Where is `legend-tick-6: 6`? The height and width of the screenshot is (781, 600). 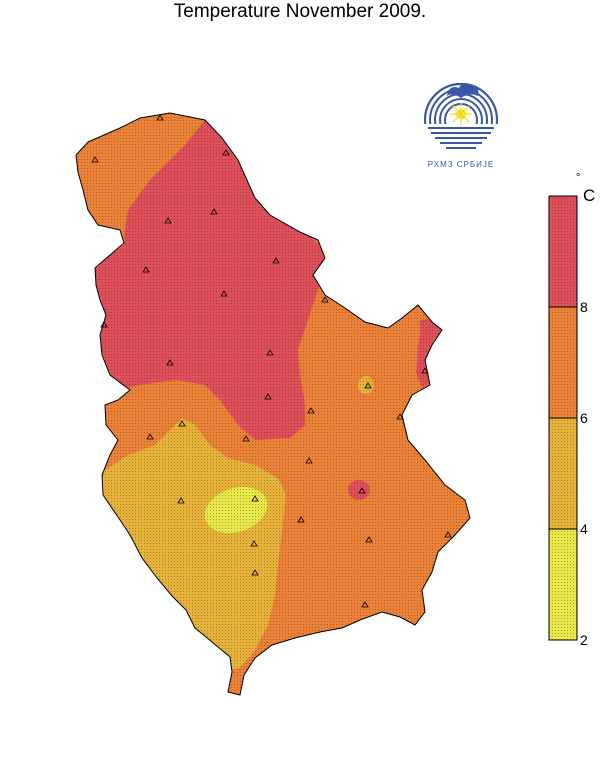
legend-tick-6: 6 is located at coordinates (584, 418).